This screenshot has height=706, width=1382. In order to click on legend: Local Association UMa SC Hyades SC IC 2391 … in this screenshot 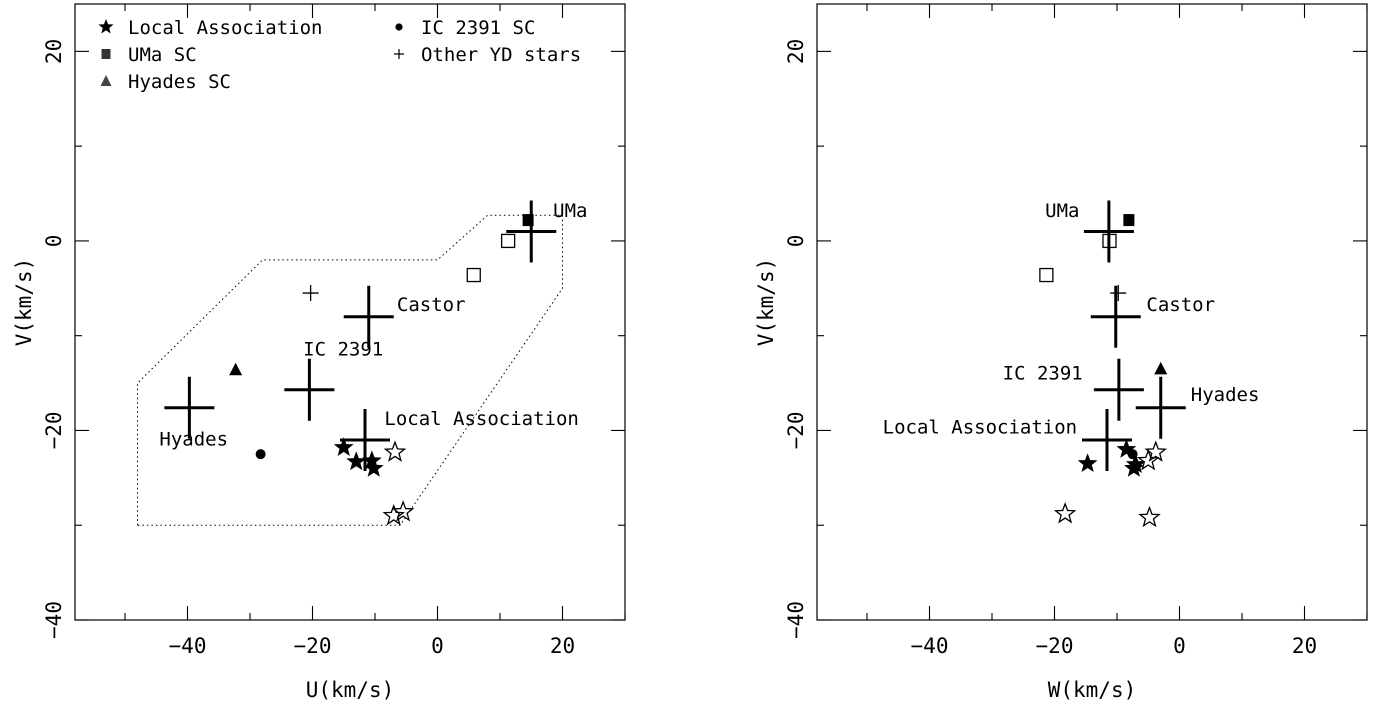, I will do `click(339, 55)`.